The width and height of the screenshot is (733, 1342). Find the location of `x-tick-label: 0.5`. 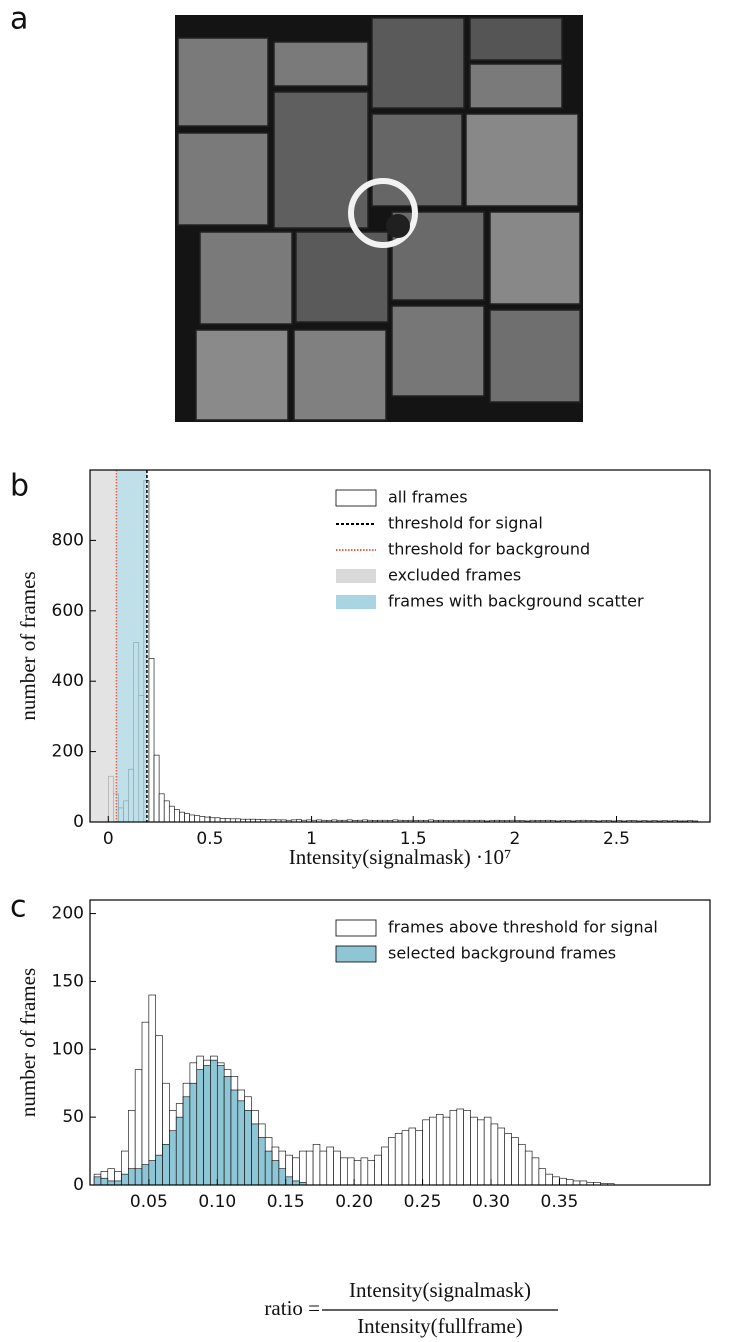

x-tick-label: 0.5 is located at coordinates (209, 839).